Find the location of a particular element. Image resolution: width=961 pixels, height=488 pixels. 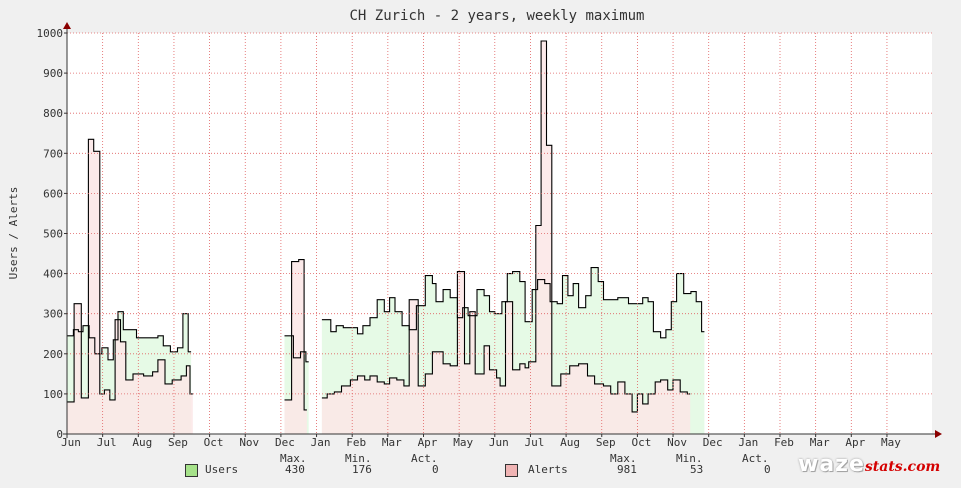

stats-alerts-min: 53 is located at coordinates (697, 469).